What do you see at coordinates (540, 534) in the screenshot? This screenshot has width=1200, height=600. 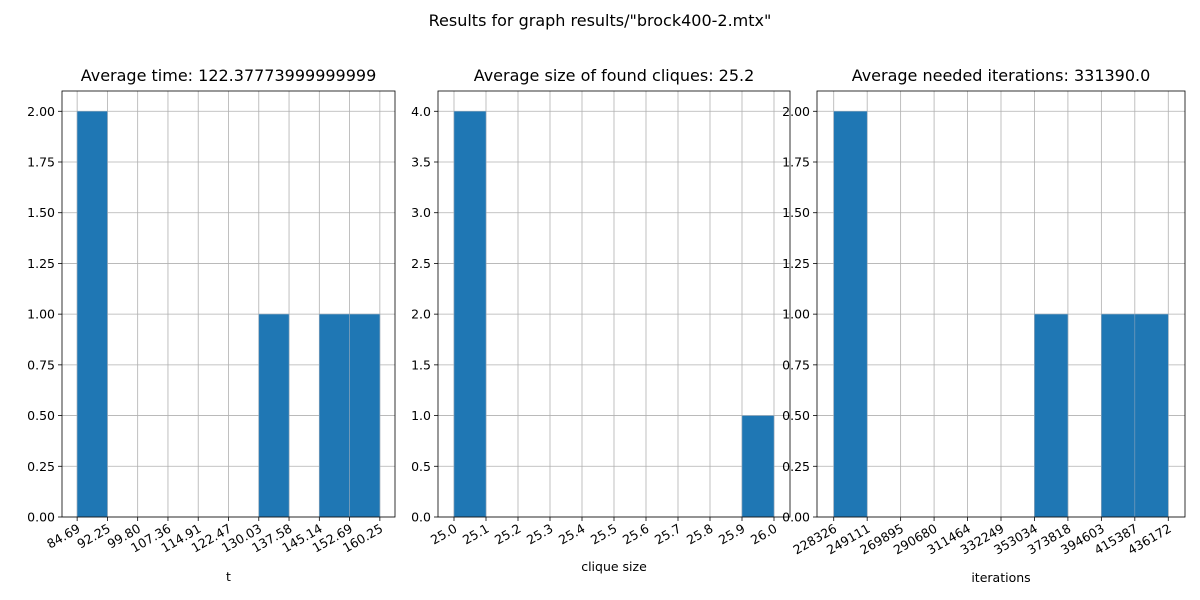 I see `x-tick-label: 25.3` at bounding box center [540, 534].